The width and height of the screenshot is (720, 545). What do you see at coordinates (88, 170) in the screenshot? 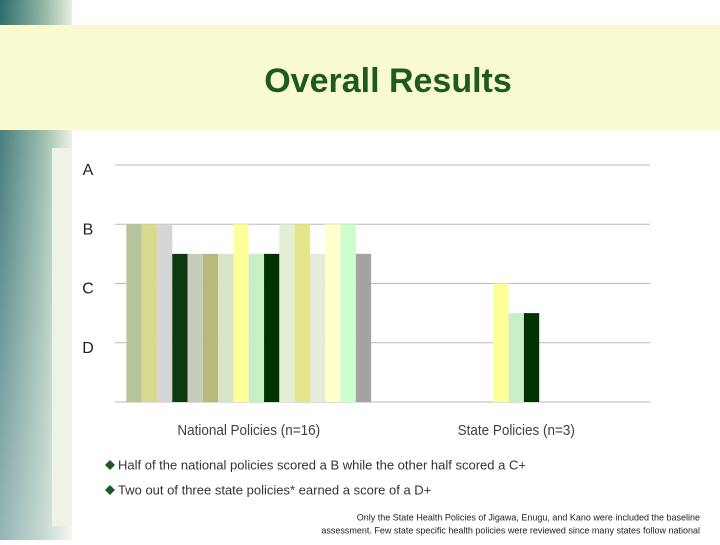
I see `y-tick-label: A` at bounding box center [88, 170].